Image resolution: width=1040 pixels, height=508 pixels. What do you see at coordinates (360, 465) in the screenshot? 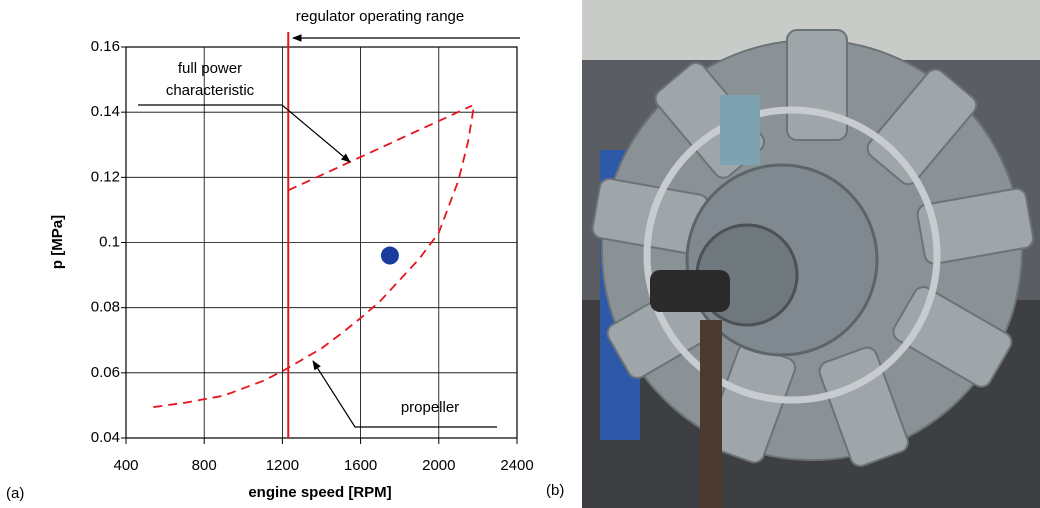
I see `x-tick-label: 1600` at bounding box center [360, 465].